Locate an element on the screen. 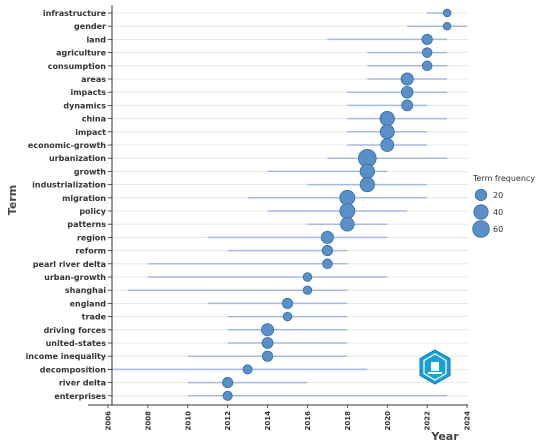  legend-items: 20 40 60 is located at coordinates (487, 213).